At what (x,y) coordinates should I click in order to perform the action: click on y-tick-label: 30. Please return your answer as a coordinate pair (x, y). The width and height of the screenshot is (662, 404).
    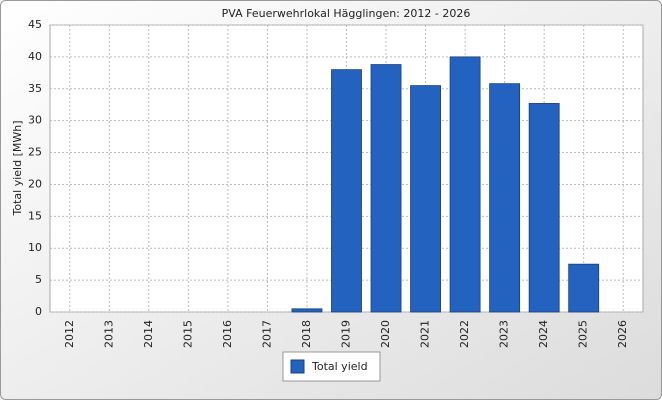
    Looking at the image, I should click on (35, 120).